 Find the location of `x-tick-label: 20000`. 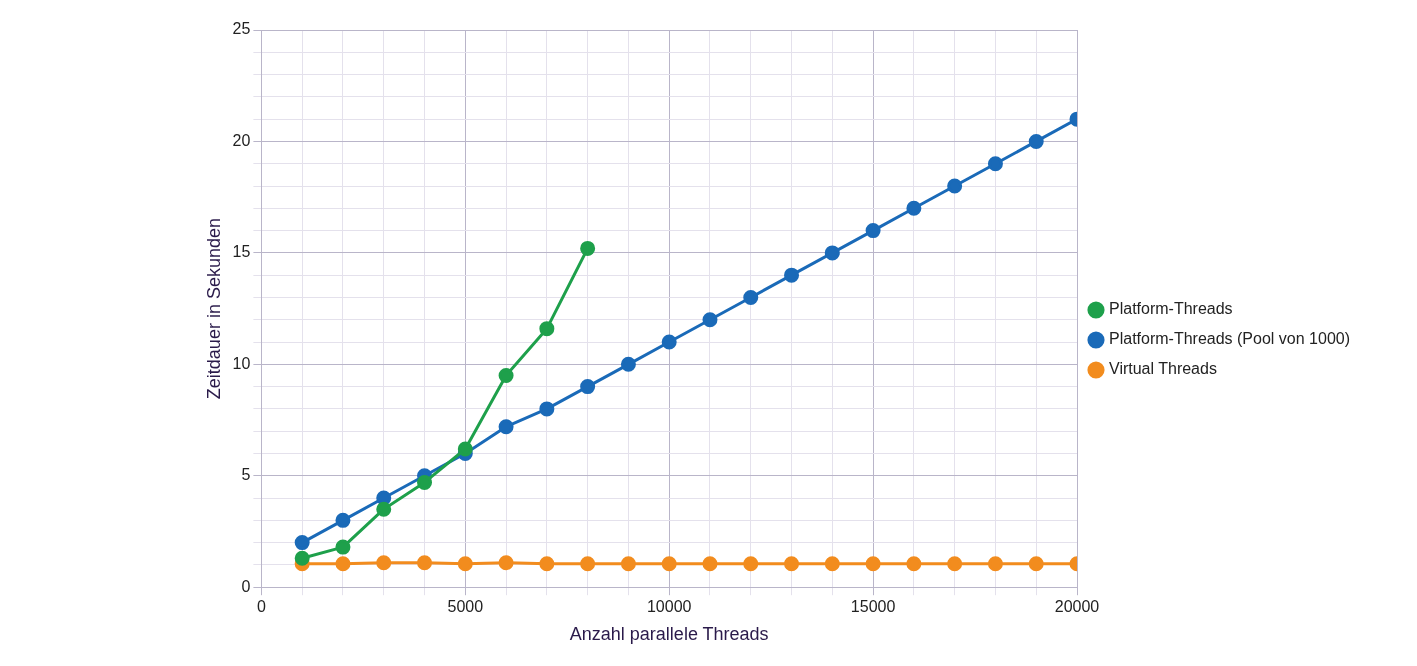

x-tick-label: 20000 is located at coordinates (1077, 607).